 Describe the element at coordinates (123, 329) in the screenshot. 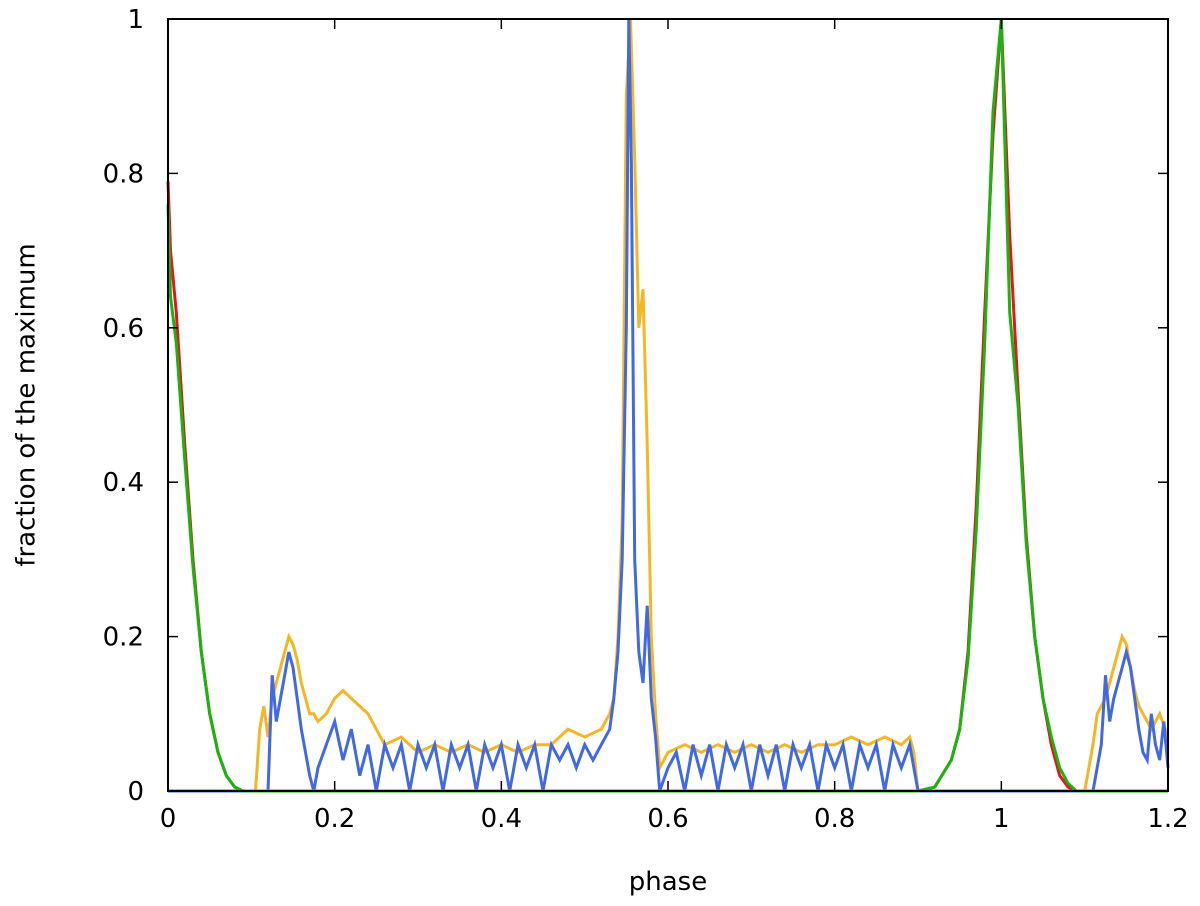

I see `y-tick-label: 0.6` at that location.